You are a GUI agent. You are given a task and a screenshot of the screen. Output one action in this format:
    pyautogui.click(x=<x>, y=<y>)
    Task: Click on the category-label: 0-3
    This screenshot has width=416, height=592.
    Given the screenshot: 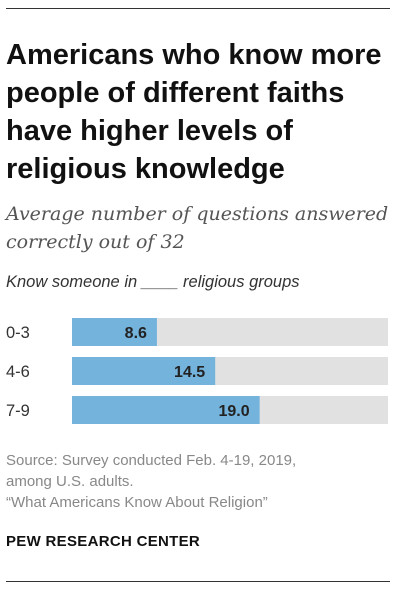 What is the action you would take?
    pyautogui.click(x=18, y=333)
    